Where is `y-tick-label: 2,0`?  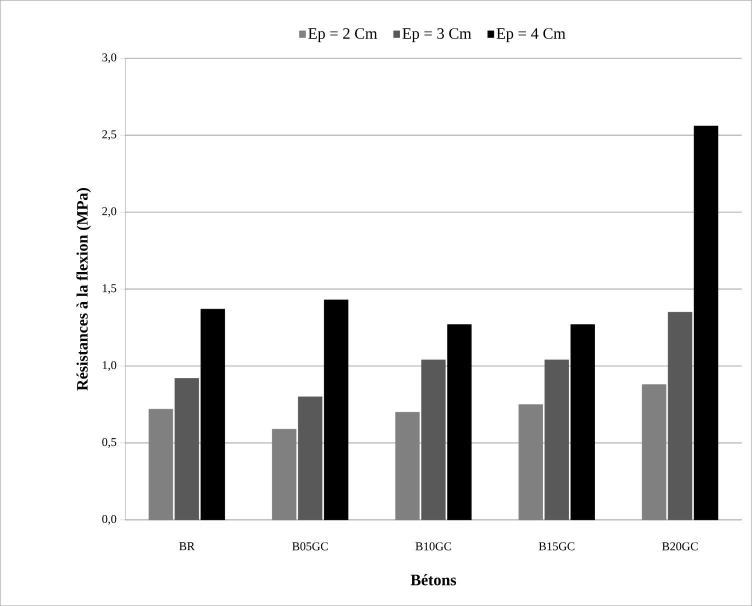
y-tick-label: 2,0 is located at coordinates (109, 212).